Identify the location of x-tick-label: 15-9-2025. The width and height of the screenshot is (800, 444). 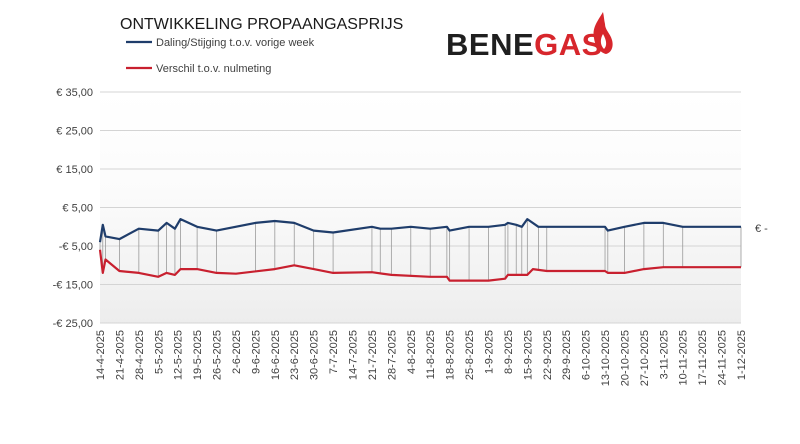
(528, 355).